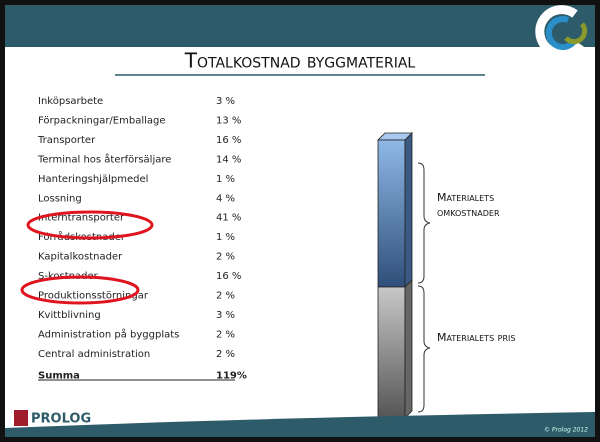 The height and width of the screenshot is (442, 600). What do you see at coordinates (231, 375) in the screenshot?
I see `total-value: 119%` at bounding box center [231, 375].